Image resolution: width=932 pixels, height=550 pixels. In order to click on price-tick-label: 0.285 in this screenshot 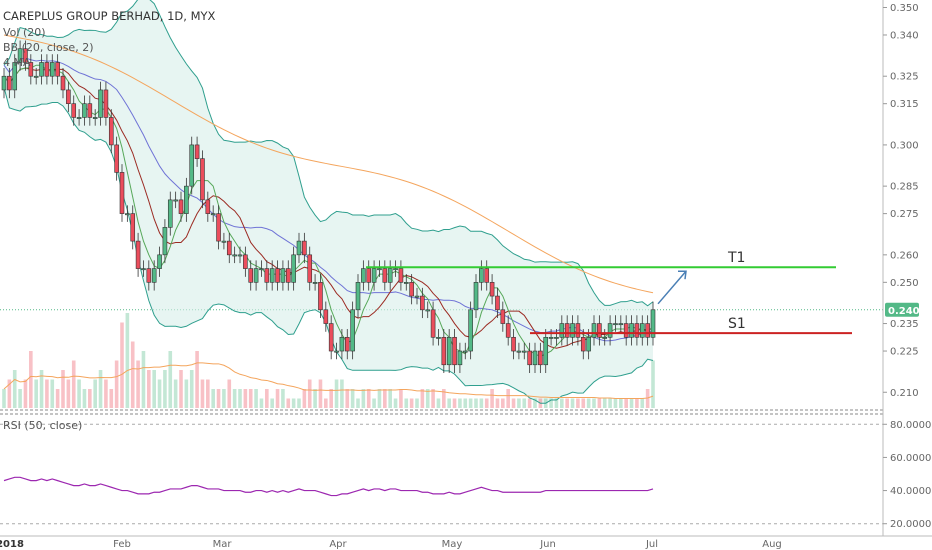, I will do `click(904, 187)`.